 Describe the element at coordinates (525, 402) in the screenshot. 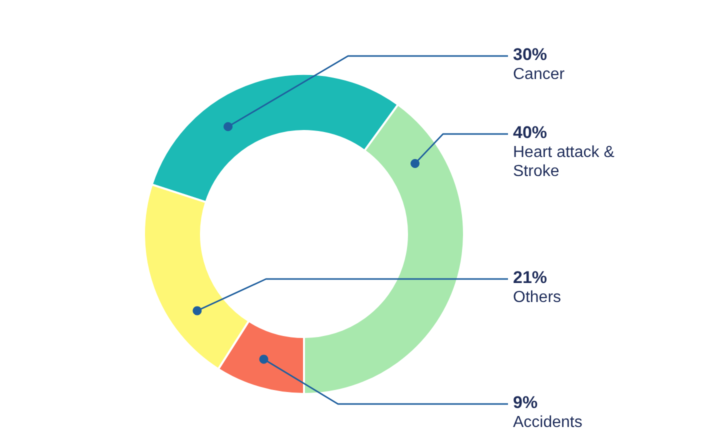

I see `data-label: 9%` at that location.